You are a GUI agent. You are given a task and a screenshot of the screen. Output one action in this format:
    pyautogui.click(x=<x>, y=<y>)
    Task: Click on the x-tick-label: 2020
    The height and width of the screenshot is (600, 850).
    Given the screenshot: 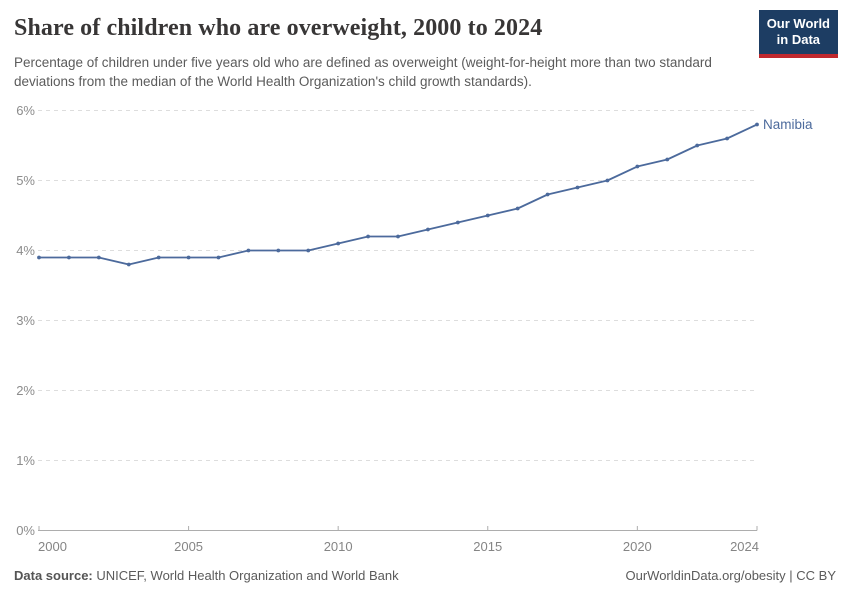 What is the action you would take?
    pyautogui.click(x=637, y=546)
    